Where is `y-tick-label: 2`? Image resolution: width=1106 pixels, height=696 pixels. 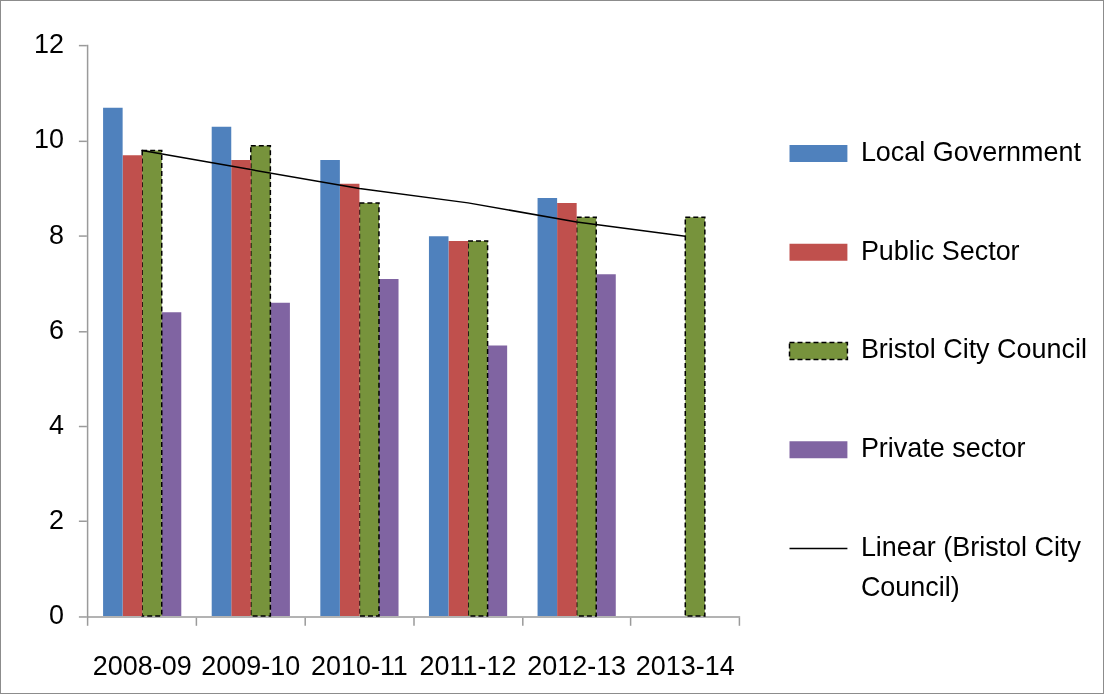 y-tick-label: 2 is located at coordinates (56, 520).